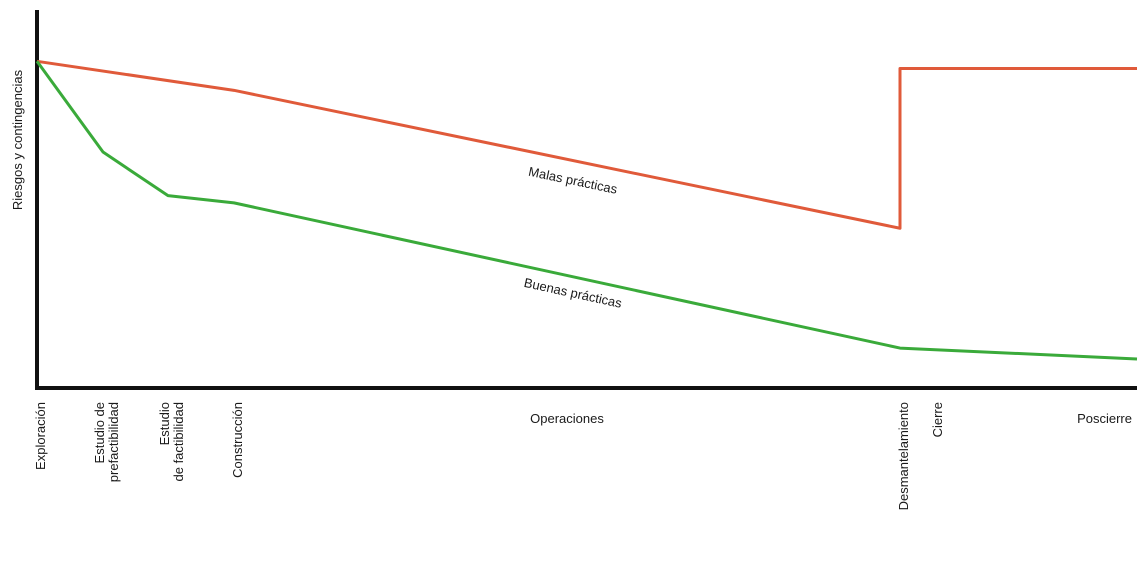  Describe the element at coordinates (573, 293) in the screenshot. I see `series-label-buenas-practicas: Buenas prácticas` at that location.